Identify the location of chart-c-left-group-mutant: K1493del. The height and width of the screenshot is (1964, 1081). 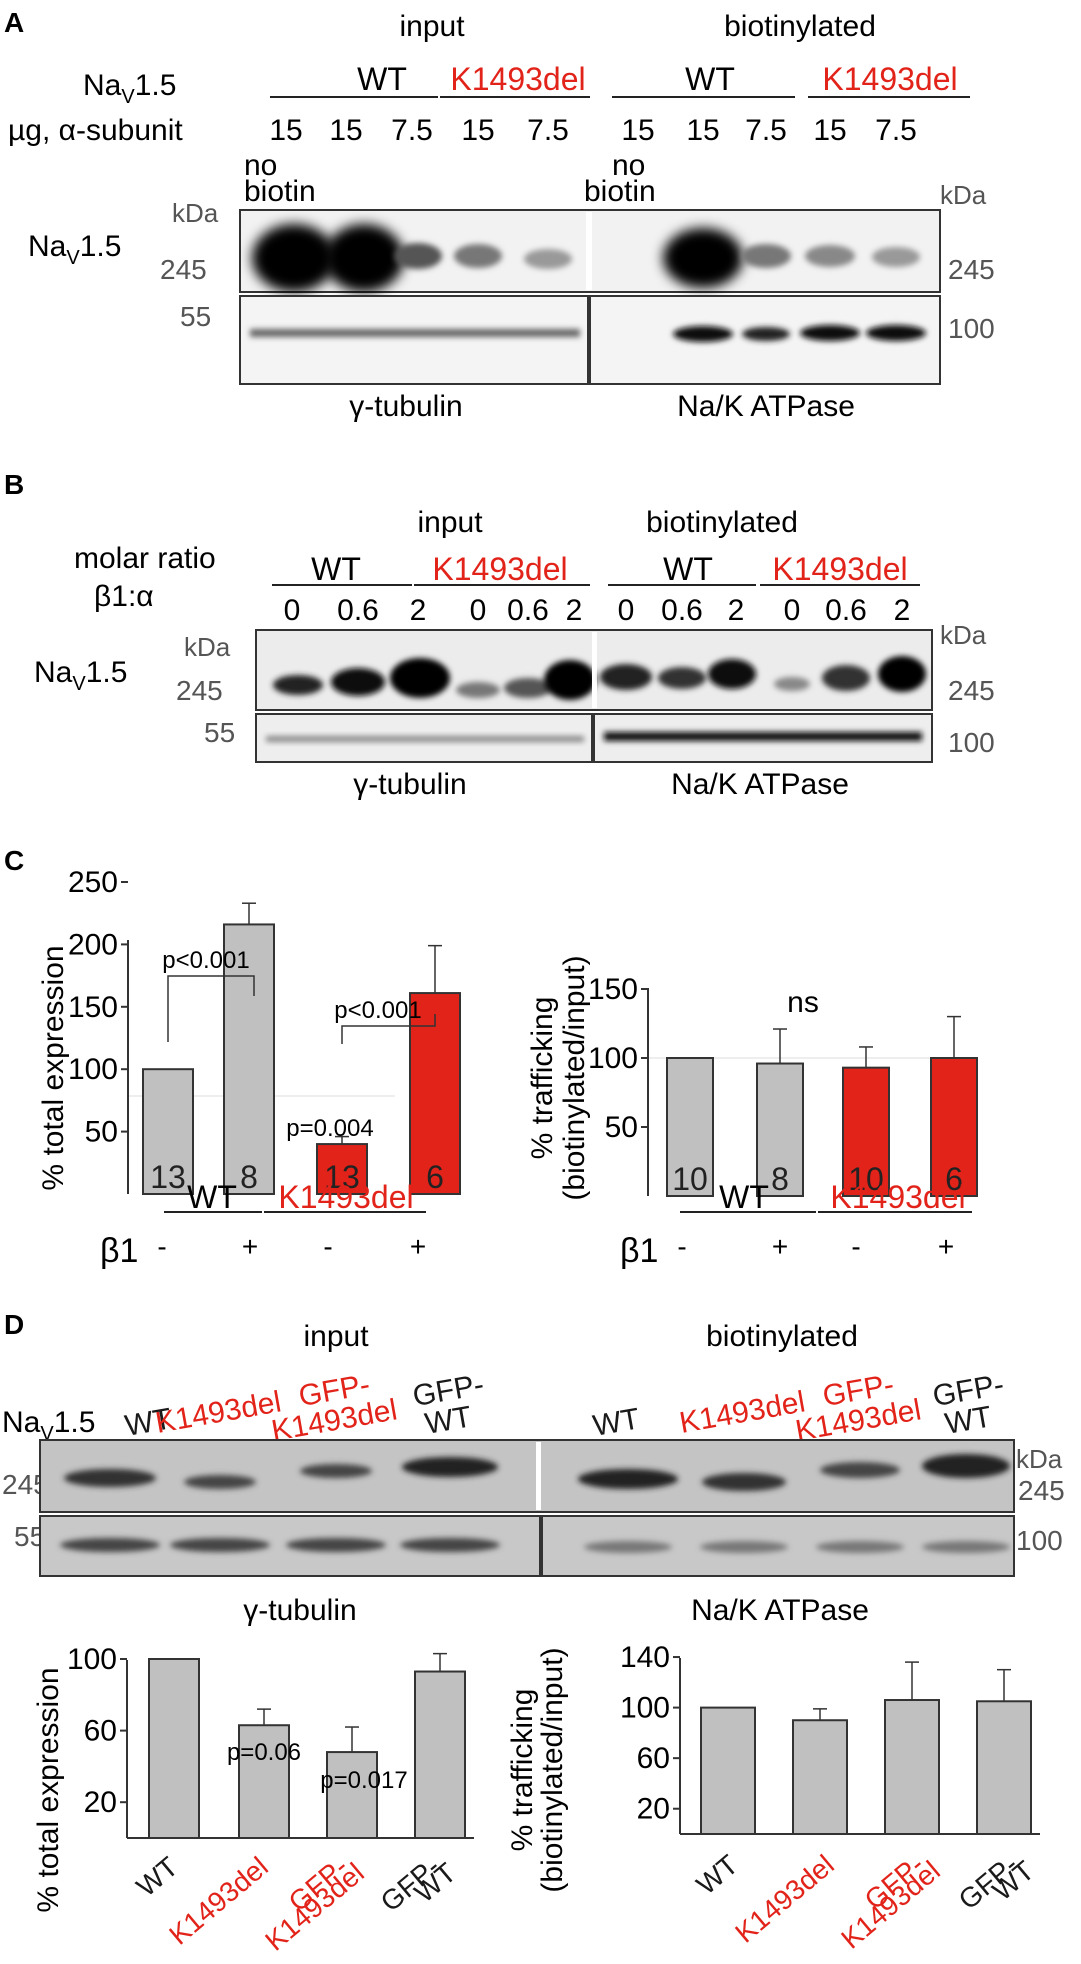
(345, 1197).